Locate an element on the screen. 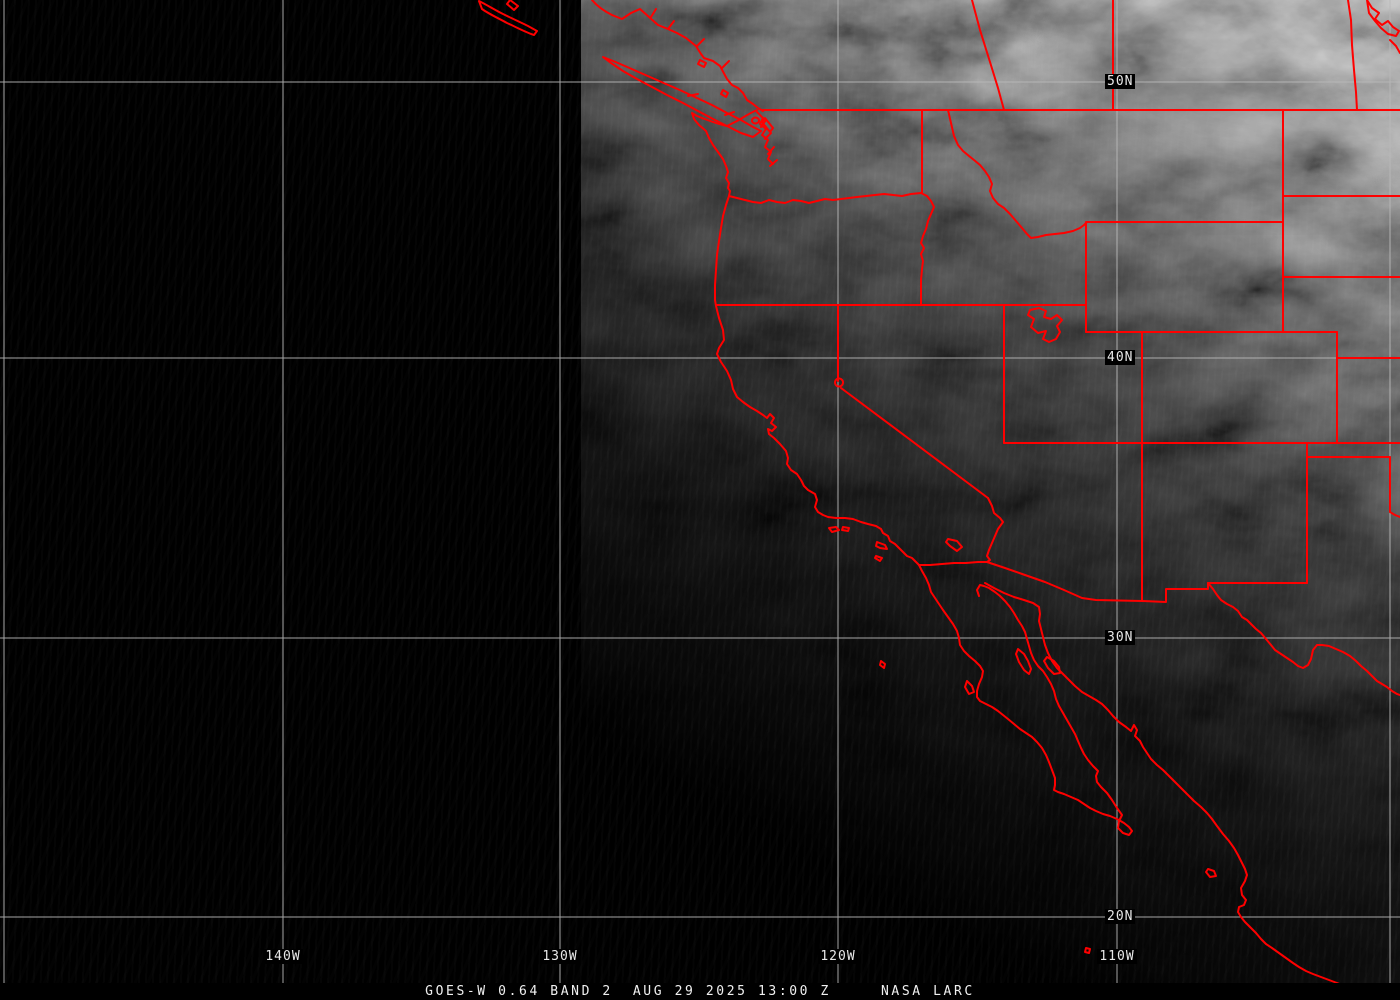 This screenshot has height=1000, width=1400. washington-oregon-border is located at coordinates (825, 198).